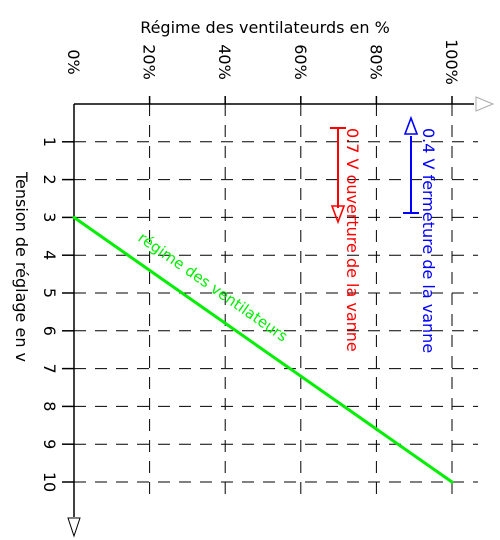 This screenshot has height=540, width=500. What do you see at coordinates (49, 369) in the screenshot?
I see `y-tick-label: 7` at bounding box center [49, 369].